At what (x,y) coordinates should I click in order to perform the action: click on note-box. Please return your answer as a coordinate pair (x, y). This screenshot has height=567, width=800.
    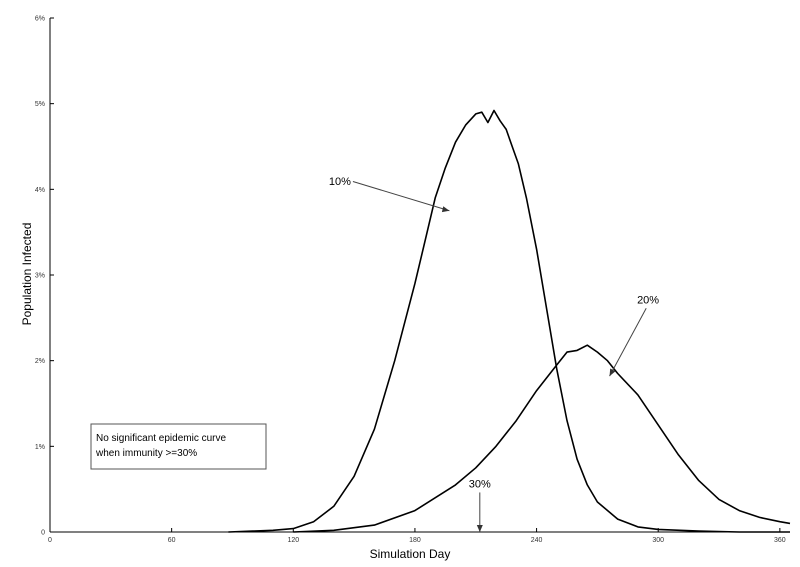
    Looking at the image, I should click on (178, 446).